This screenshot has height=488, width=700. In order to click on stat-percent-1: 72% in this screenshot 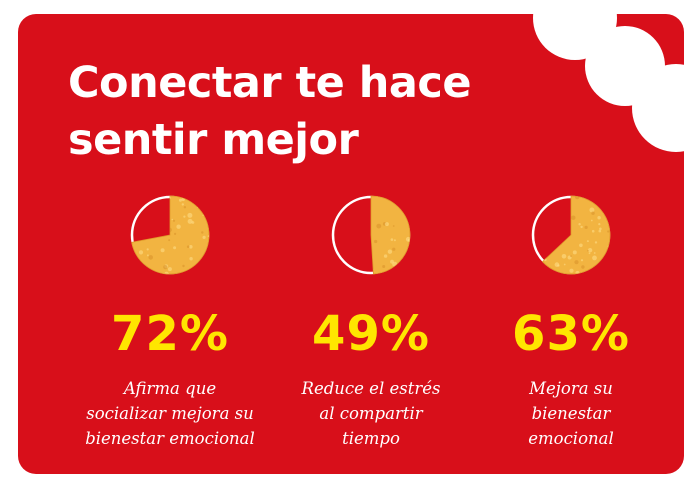, I will do `click(170, 334)`.